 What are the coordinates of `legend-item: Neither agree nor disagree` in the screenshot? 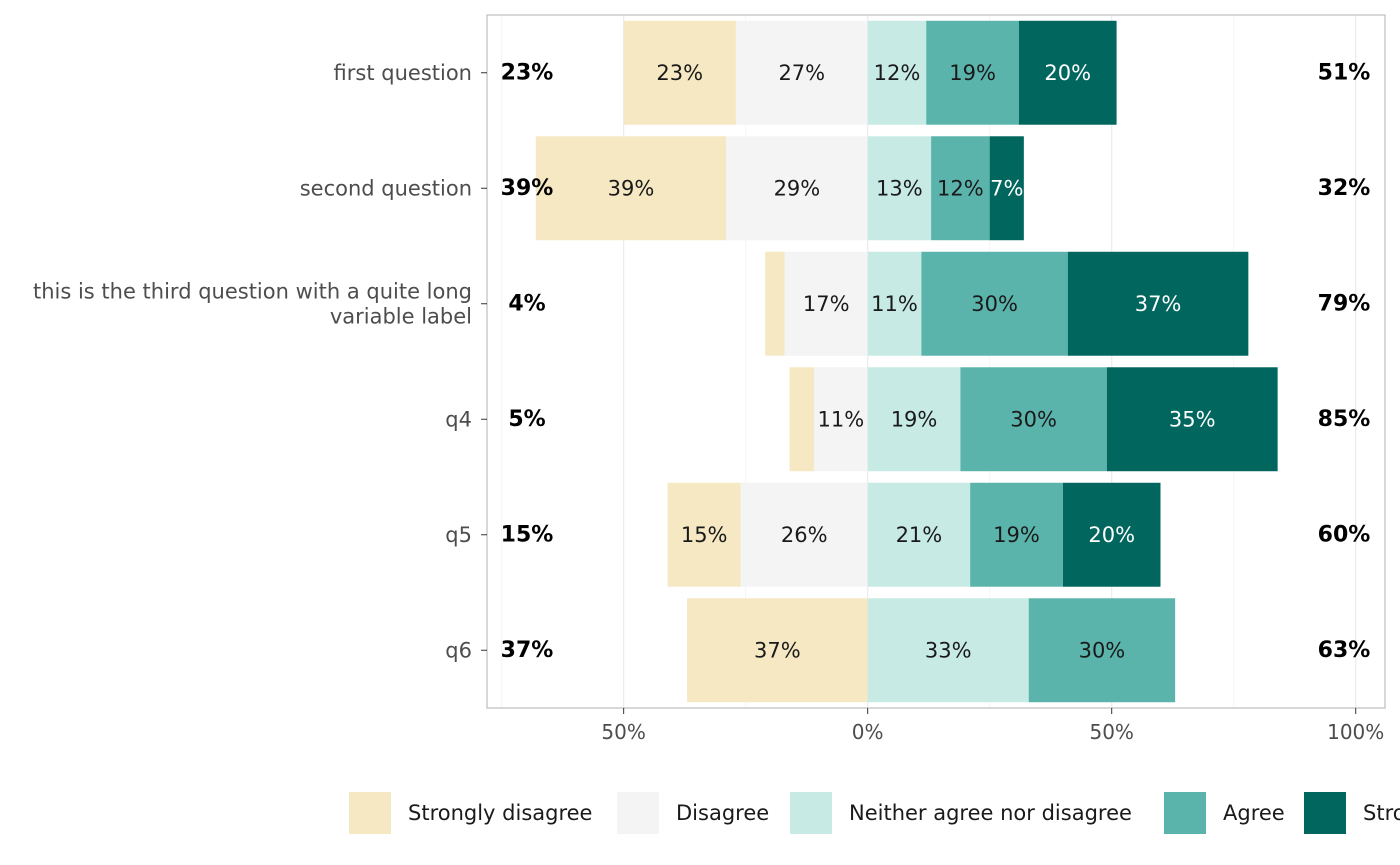 It's located at (961, 813).